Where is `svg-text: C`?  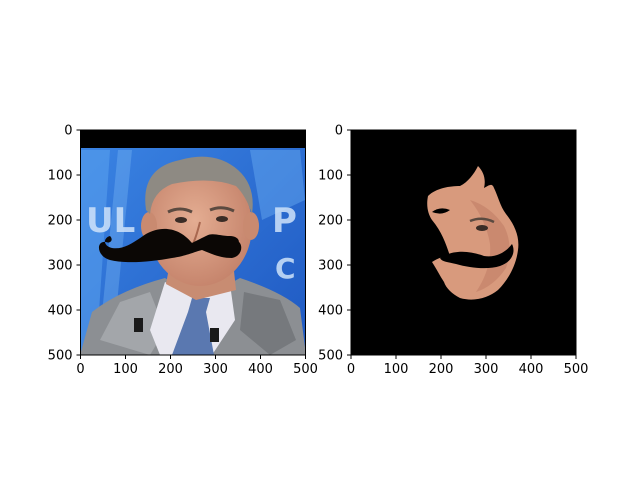 svg-text: C is located at coordinates (285, 268).